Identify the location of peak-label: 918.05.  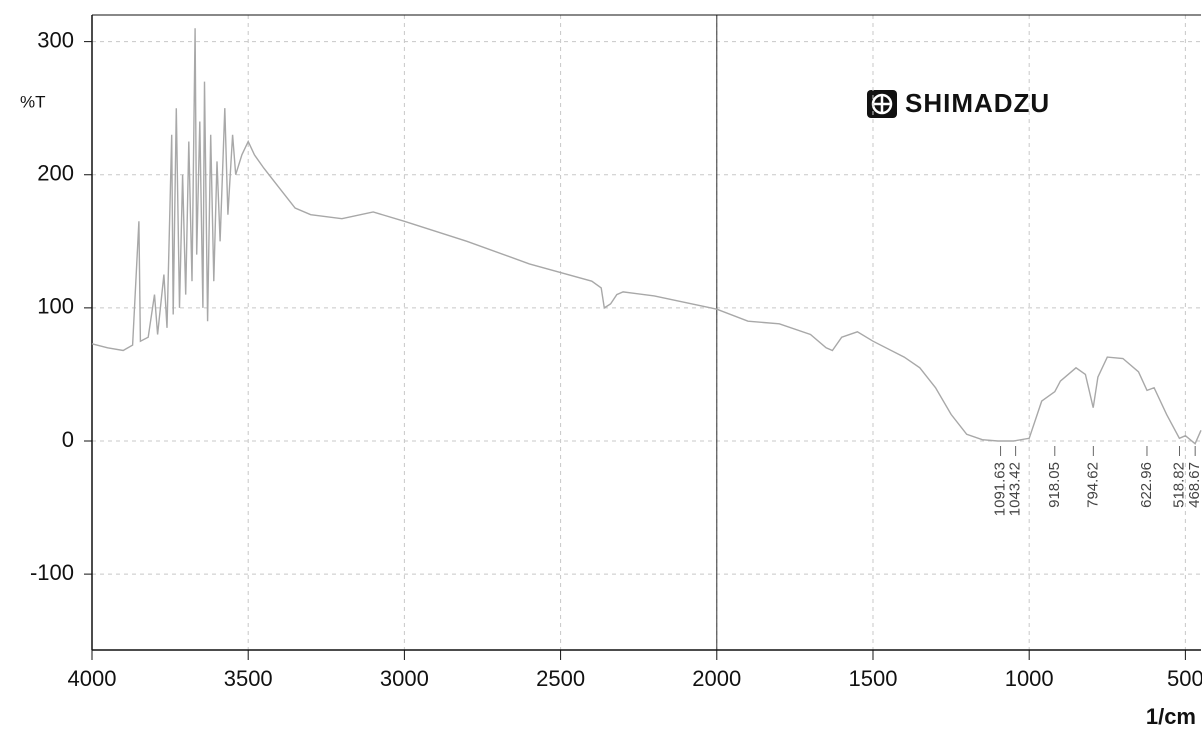
(1054, 485).